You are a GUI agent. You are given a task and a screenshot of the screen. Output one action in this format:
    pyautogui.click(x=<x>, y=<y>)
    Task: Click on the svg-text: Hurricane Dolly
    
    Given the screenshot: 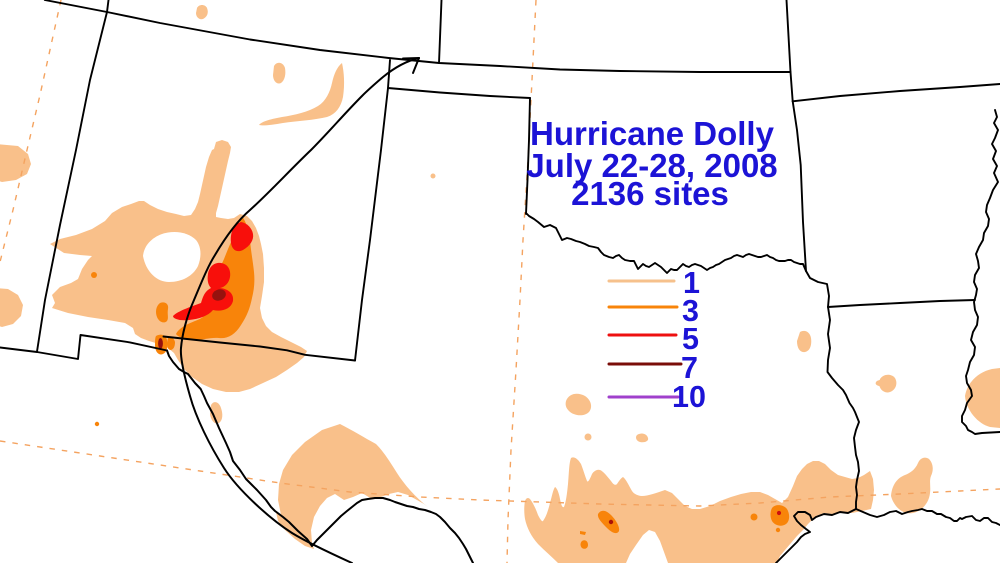 What is the action you would take?
    pyautogui.click(x=652, y=133)
    